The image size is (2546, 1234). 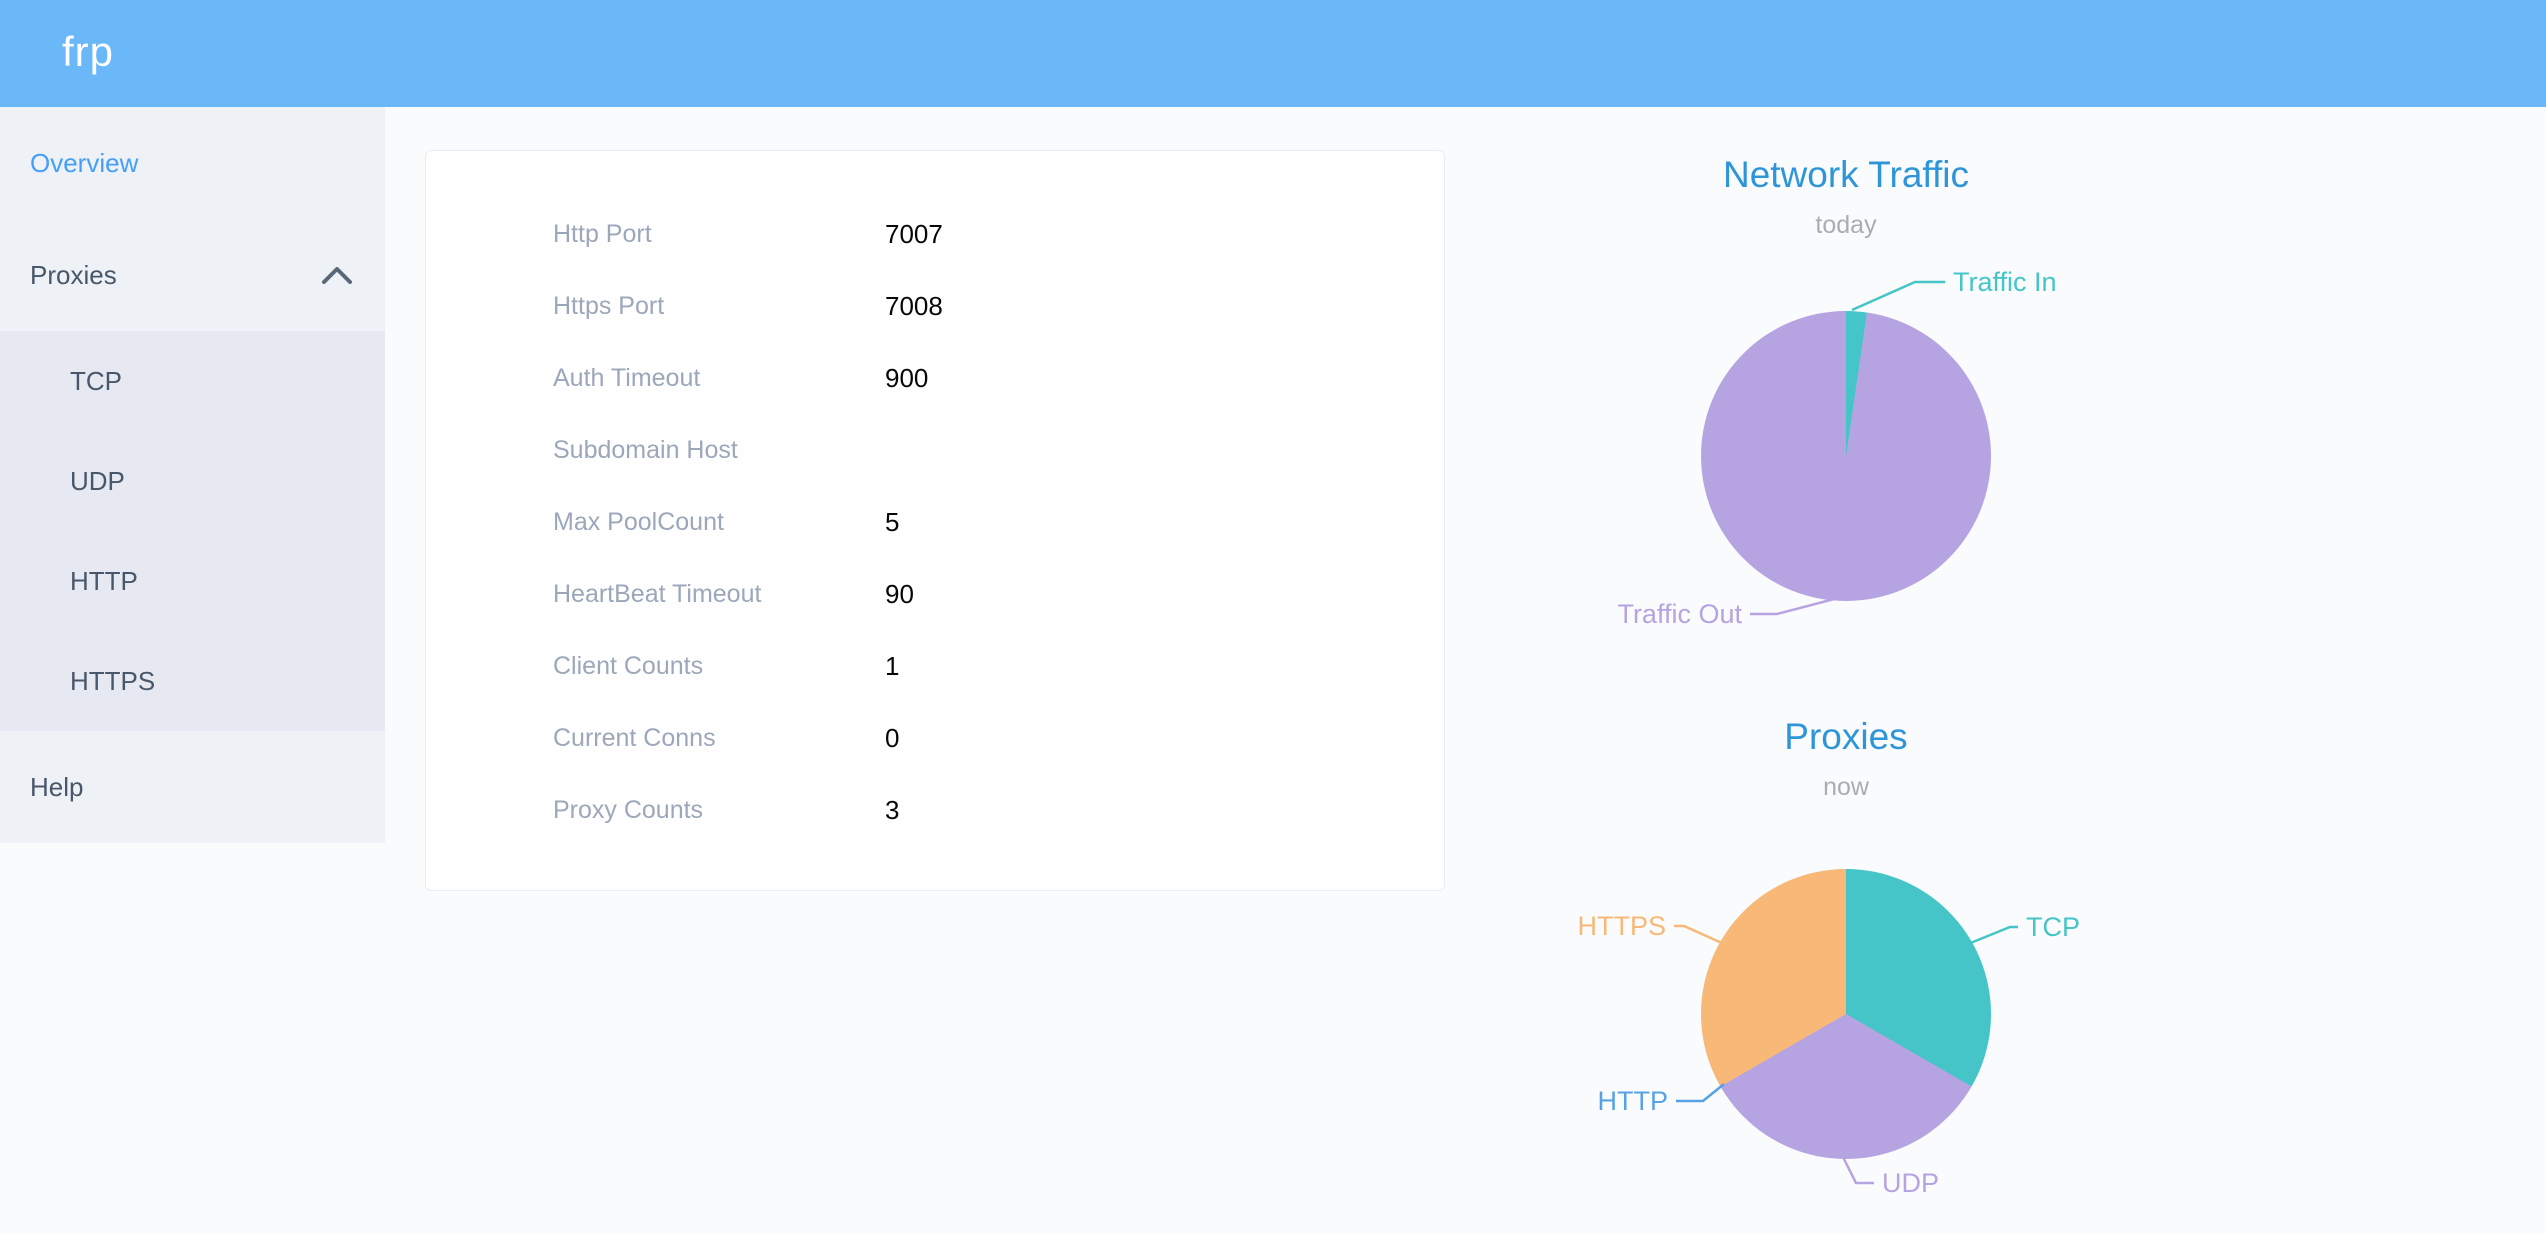 What do you see at coordinates (73, 275) in the screenshot?
I see `sidebar-item-proxies-label: Proxies` at bounding box center [73, 275].